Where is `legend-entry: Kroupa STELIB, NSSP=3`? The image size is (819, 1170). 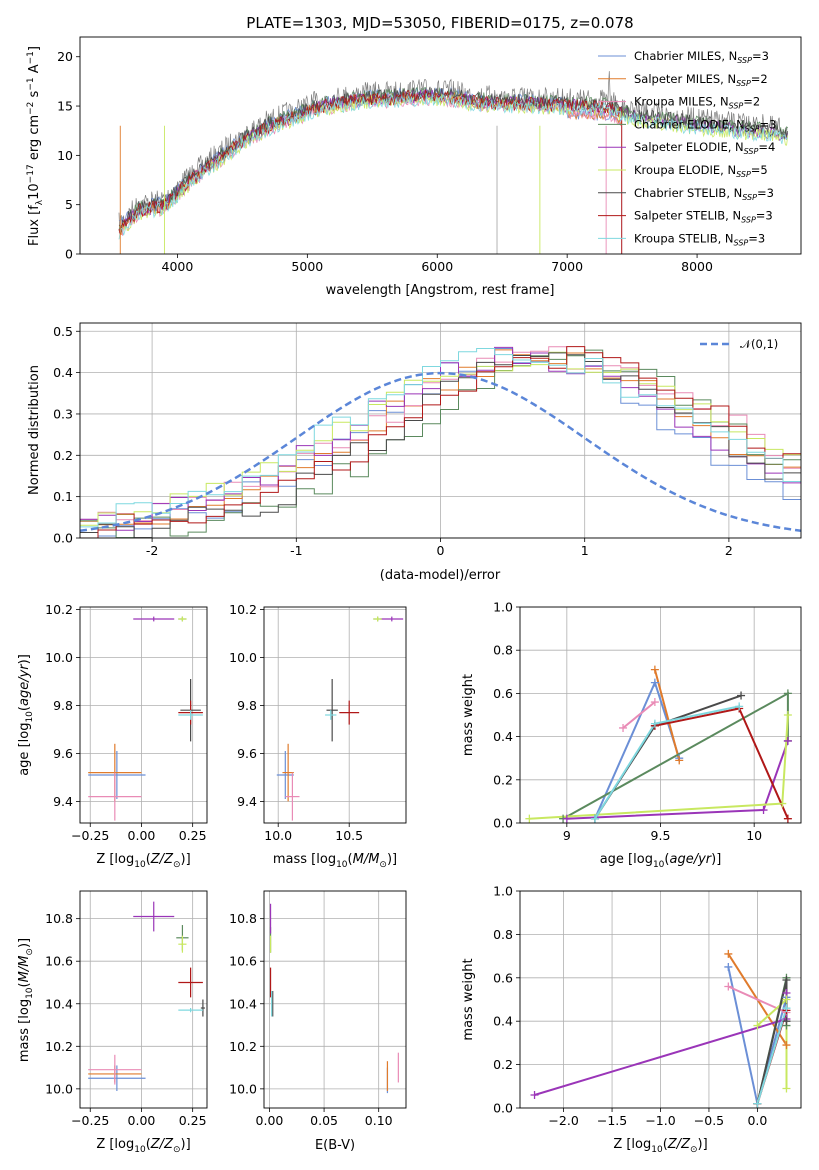
legend-entry: Kroupa STELIB, NSSP=3 is located at coordinates (699, 239).